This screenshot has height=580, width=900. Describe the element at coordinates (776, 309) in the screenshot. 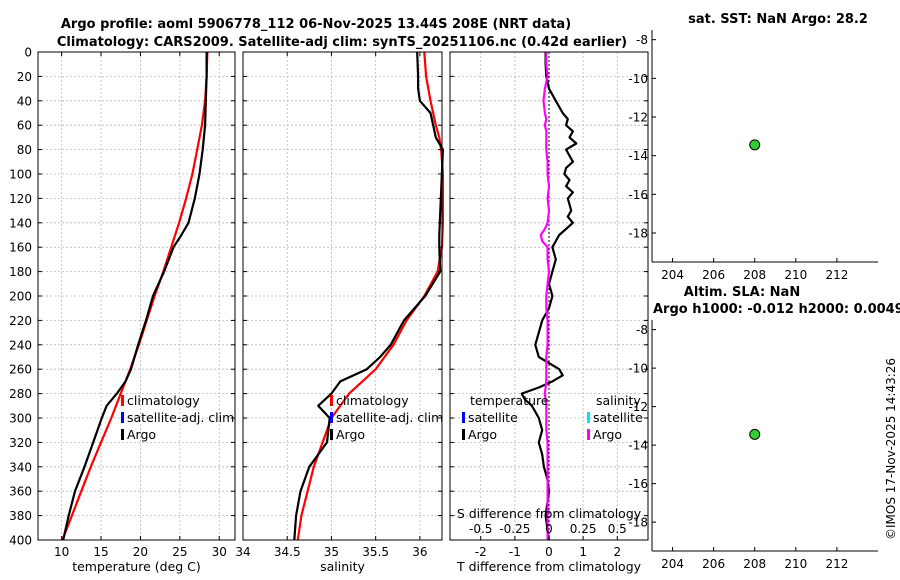

I see `sla-panel-title-line2: Argo h1000: -0.012 h2000: 0.0049` at that location.